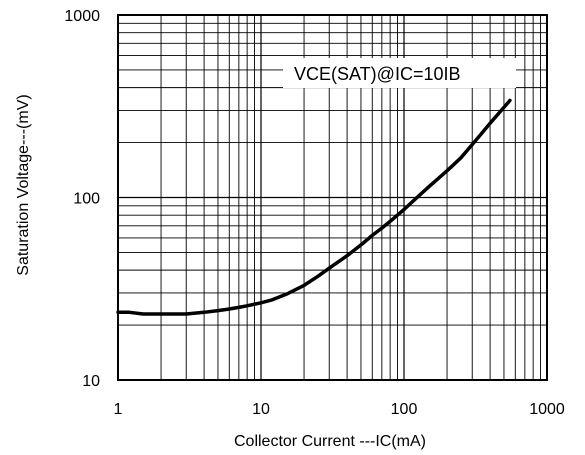 This screenshot has width=585, height=455. I want to click on y-tick-label: 10, so click(91, 381).